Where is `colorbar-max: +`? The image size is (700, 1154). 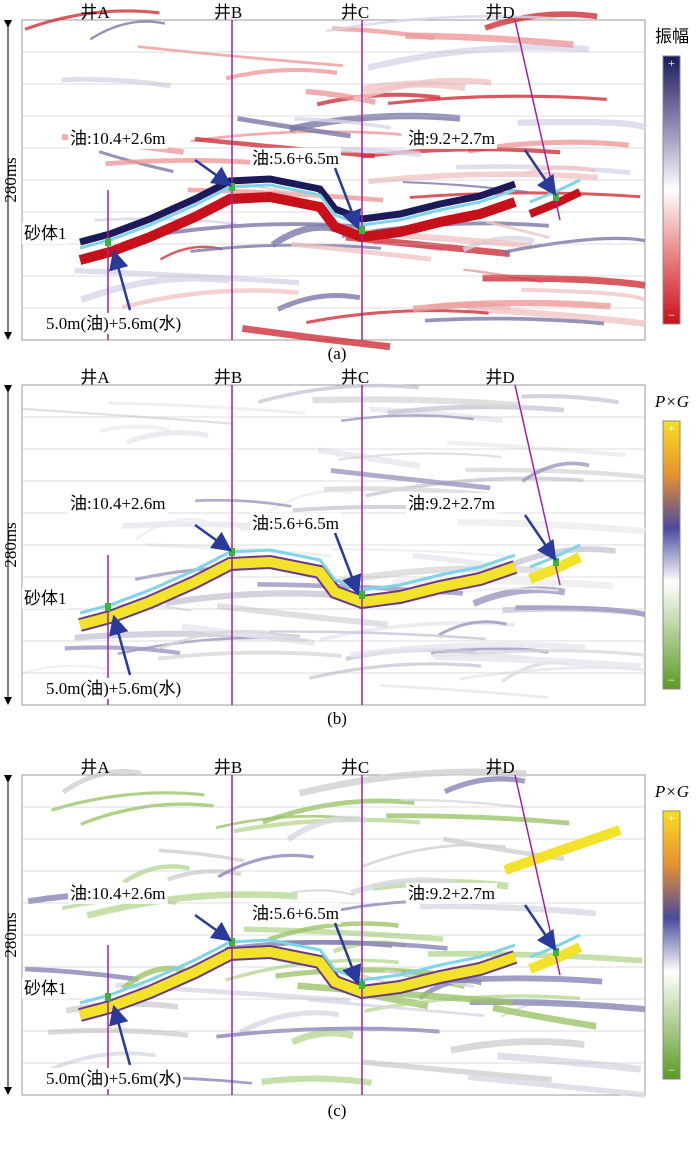 colorbar-max: + is located at coordinates (671, 428).